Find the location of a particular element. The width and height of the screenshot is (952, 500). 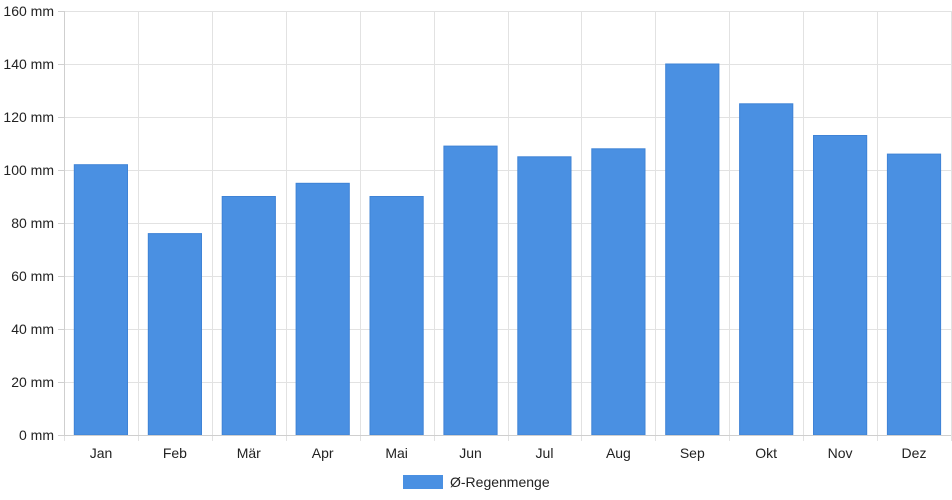

x-tick-label: Feb is located at coordinates (175, 453).